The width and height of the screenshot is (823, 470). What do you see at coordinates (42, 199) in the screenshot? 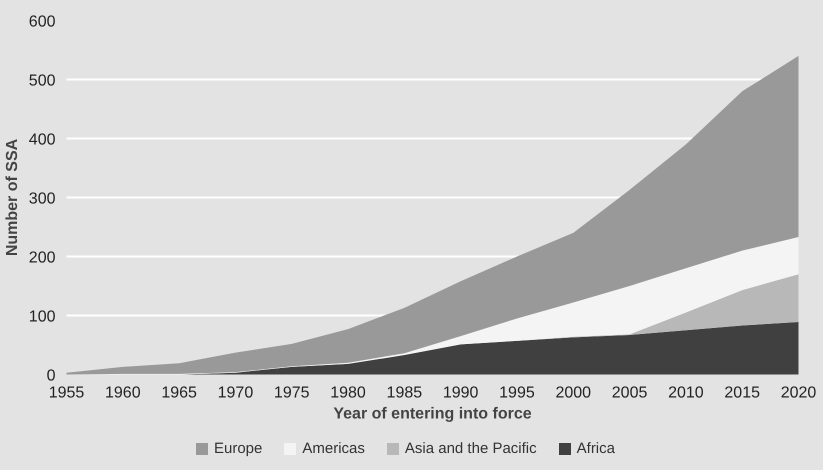
I see `y-tick-label: 300` at bounding box center [42, 199].